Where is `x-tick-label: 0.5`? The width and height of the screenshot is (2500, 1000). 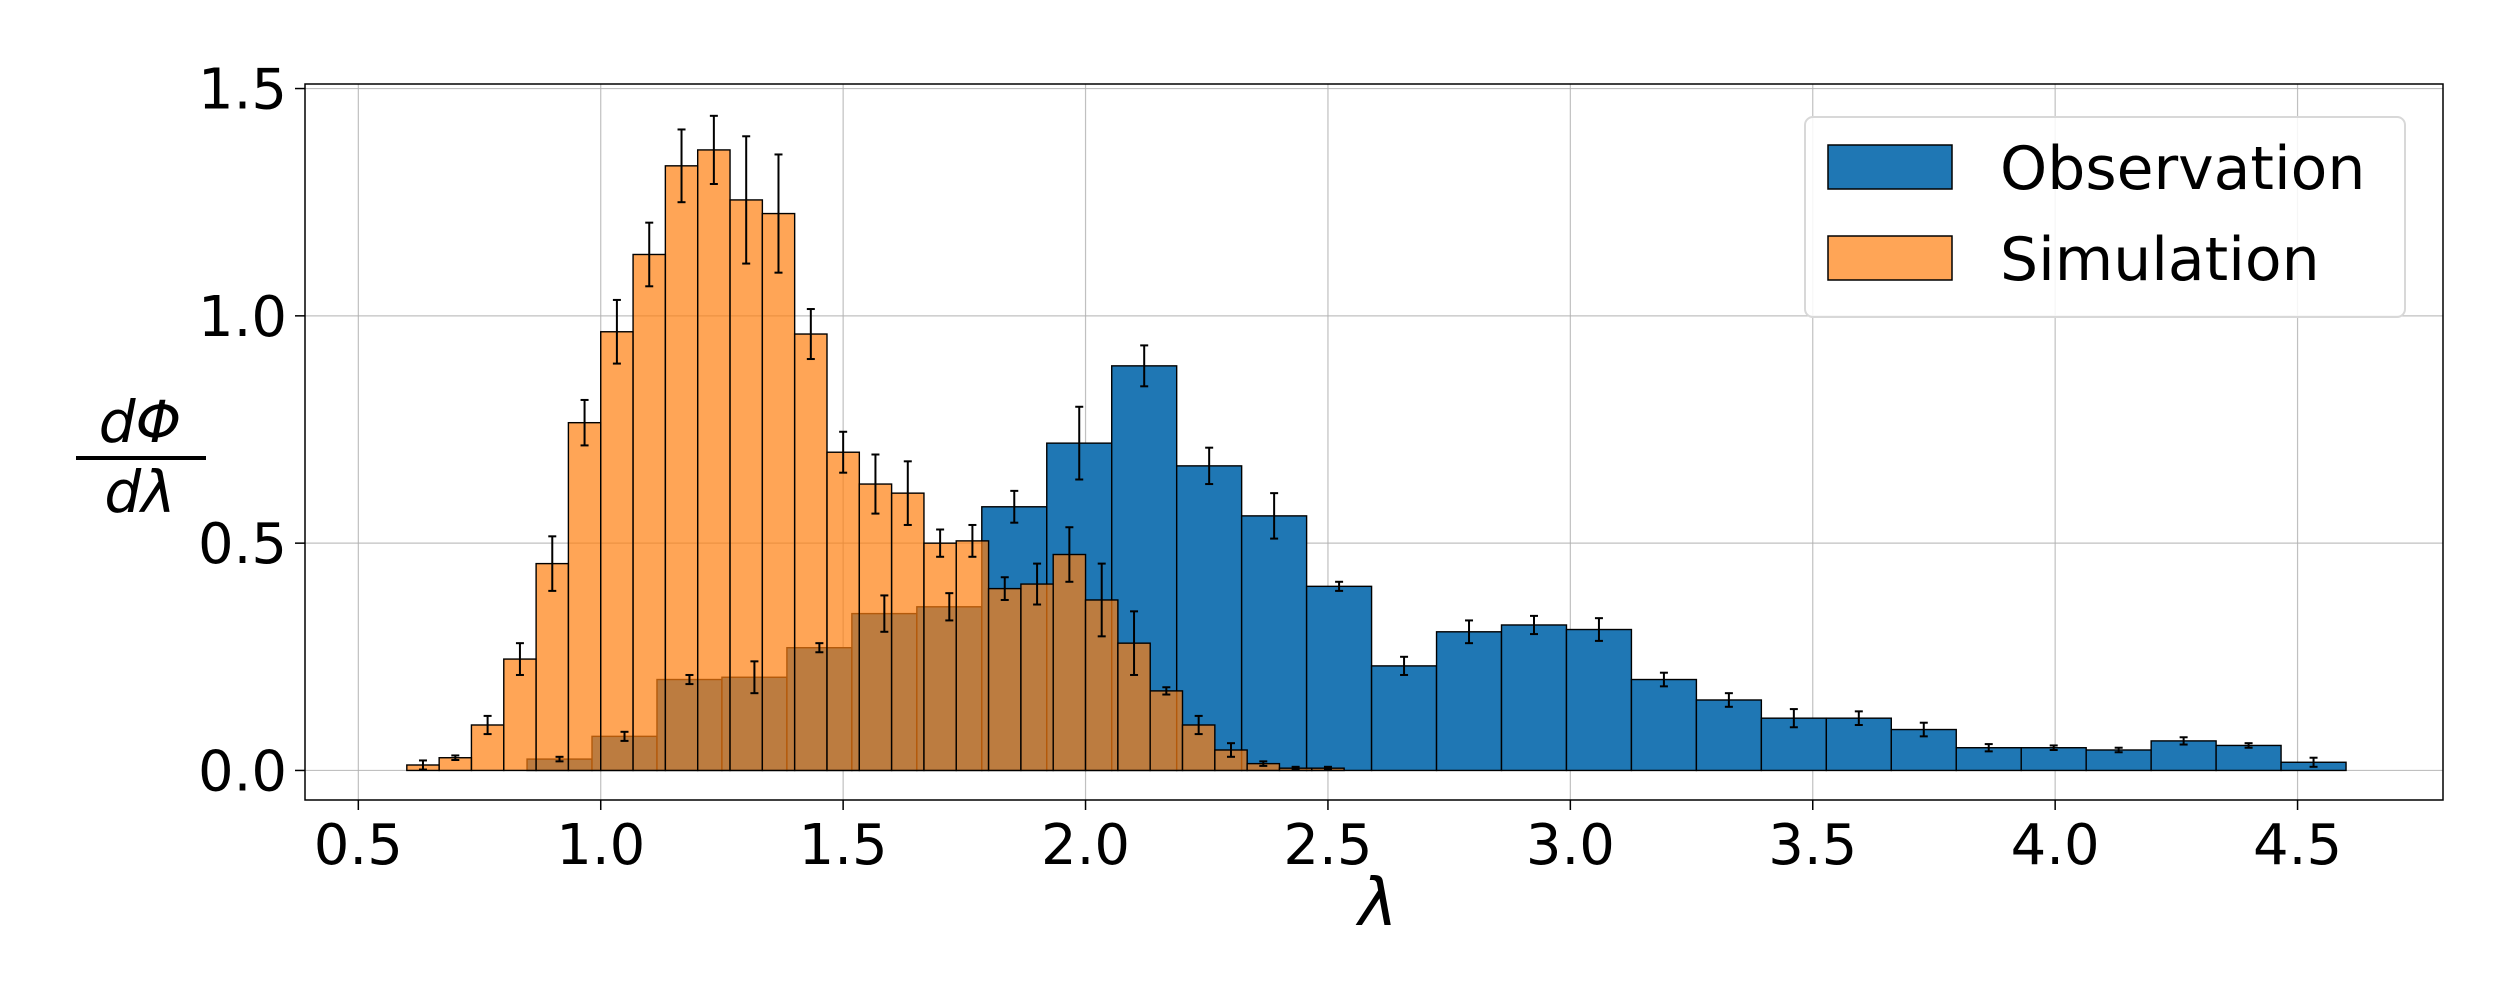
x-tick-label: 0.5 is located at coordinates (358, 845).